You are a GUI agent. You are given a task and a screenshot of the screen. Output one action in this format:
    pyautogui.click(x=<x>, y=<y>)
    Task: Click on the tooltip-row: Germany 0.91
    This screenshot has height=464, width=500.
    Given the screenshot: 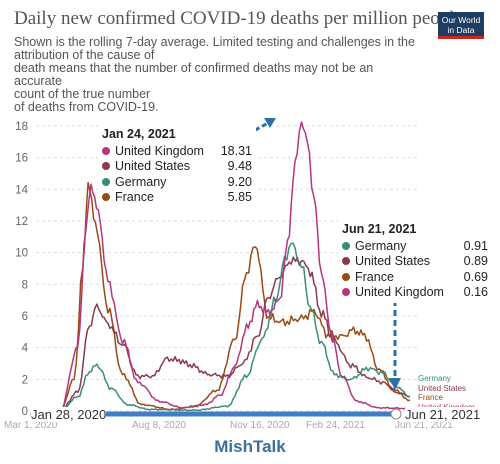 What is the action you would take?
    pyautogui.click(x=415, y=246)
    